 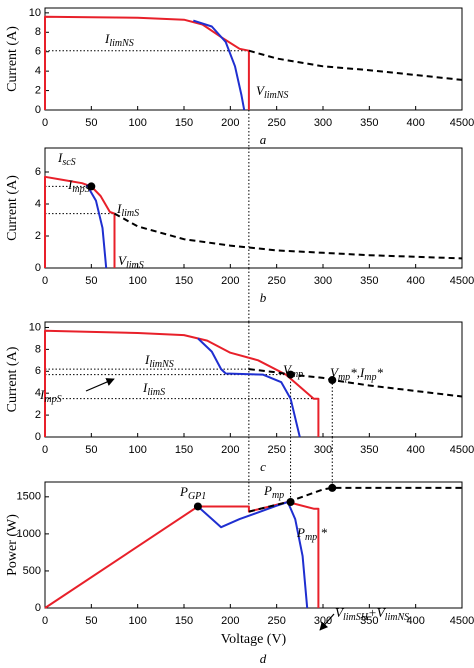 What do you see at coordinates (29, 534) in the screenshot?
I see `y-tick-label: 1000` at bounding box center [29, 534].